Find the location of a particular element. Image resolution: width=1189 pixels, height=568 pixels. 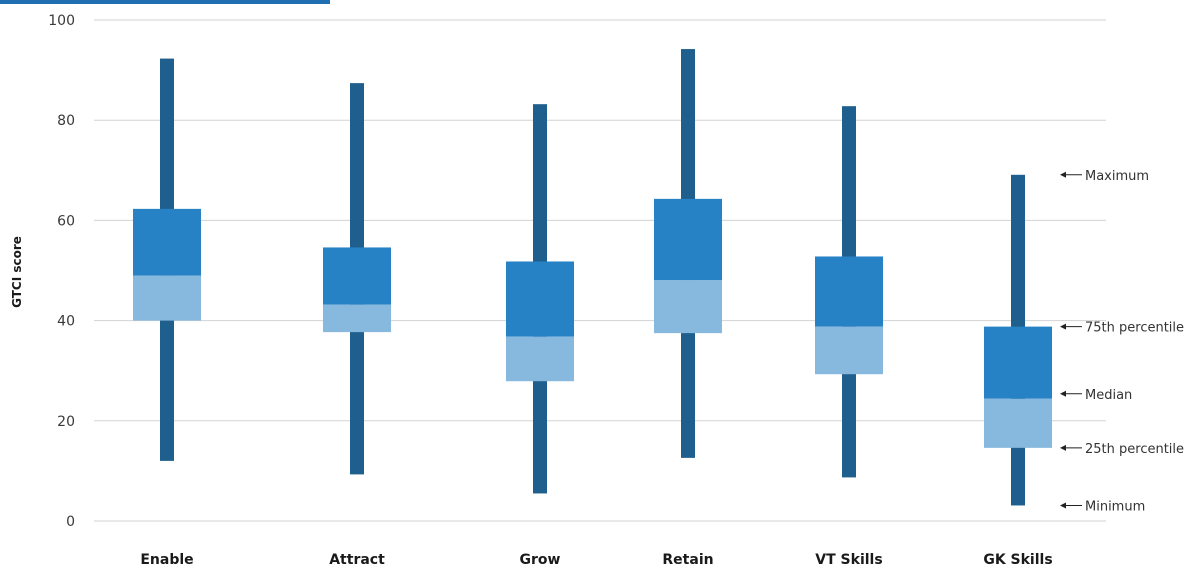

legend-annotation: 75th percentile is located at coordinates (1122, 328).